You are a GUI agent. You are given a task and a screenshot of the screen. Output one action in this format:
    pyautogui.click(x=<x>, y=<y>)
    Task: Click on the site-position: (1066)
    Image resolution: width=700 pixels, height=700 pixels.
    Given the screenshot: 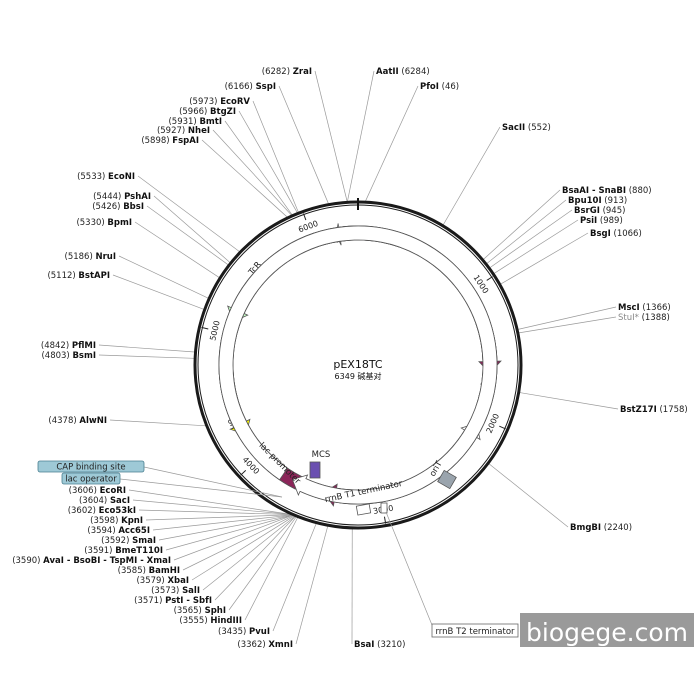 What is the action you would take?
    pyautogui.click(x=626, y=234)
    